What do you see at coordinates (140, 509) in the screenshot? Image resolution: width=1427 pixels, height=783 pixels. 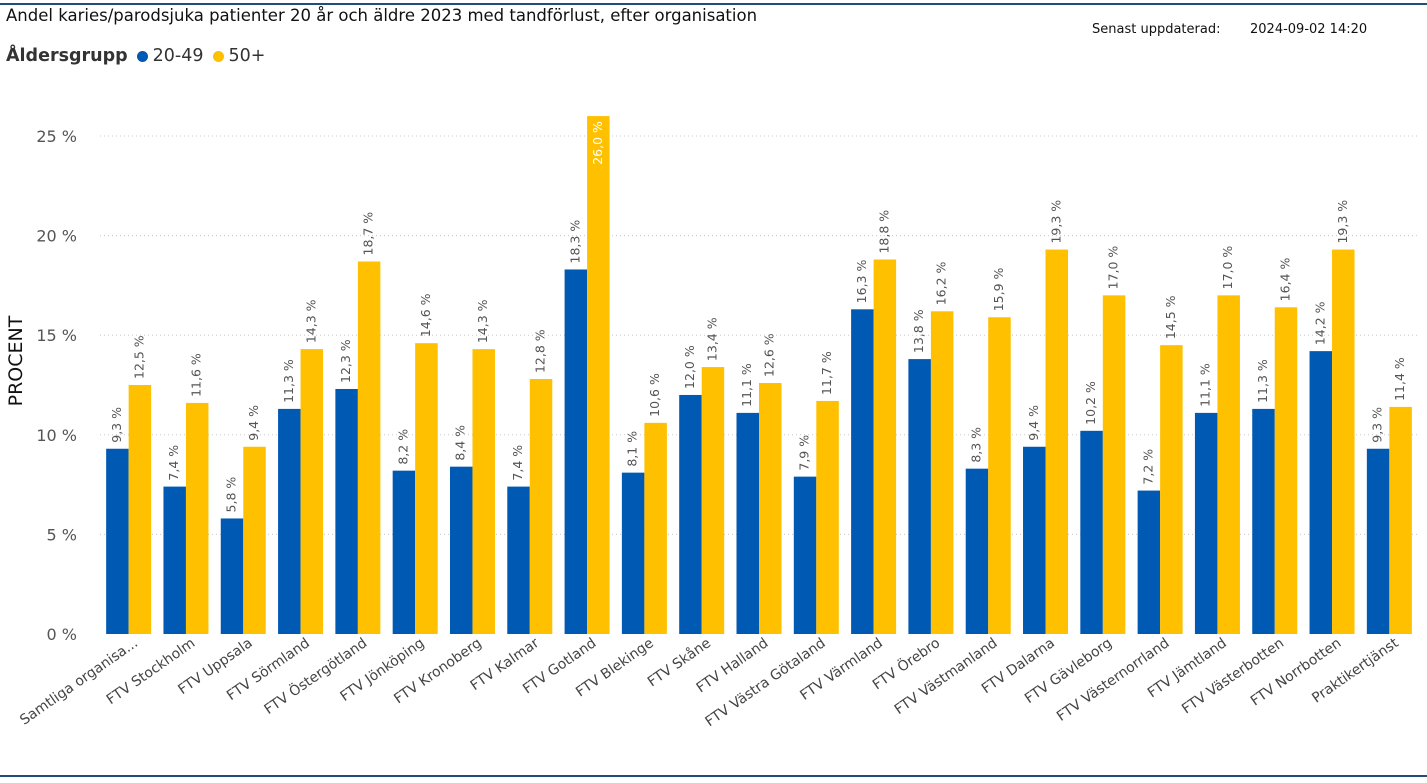 I see `bar-50+-0` at bounding box center [140, 509].